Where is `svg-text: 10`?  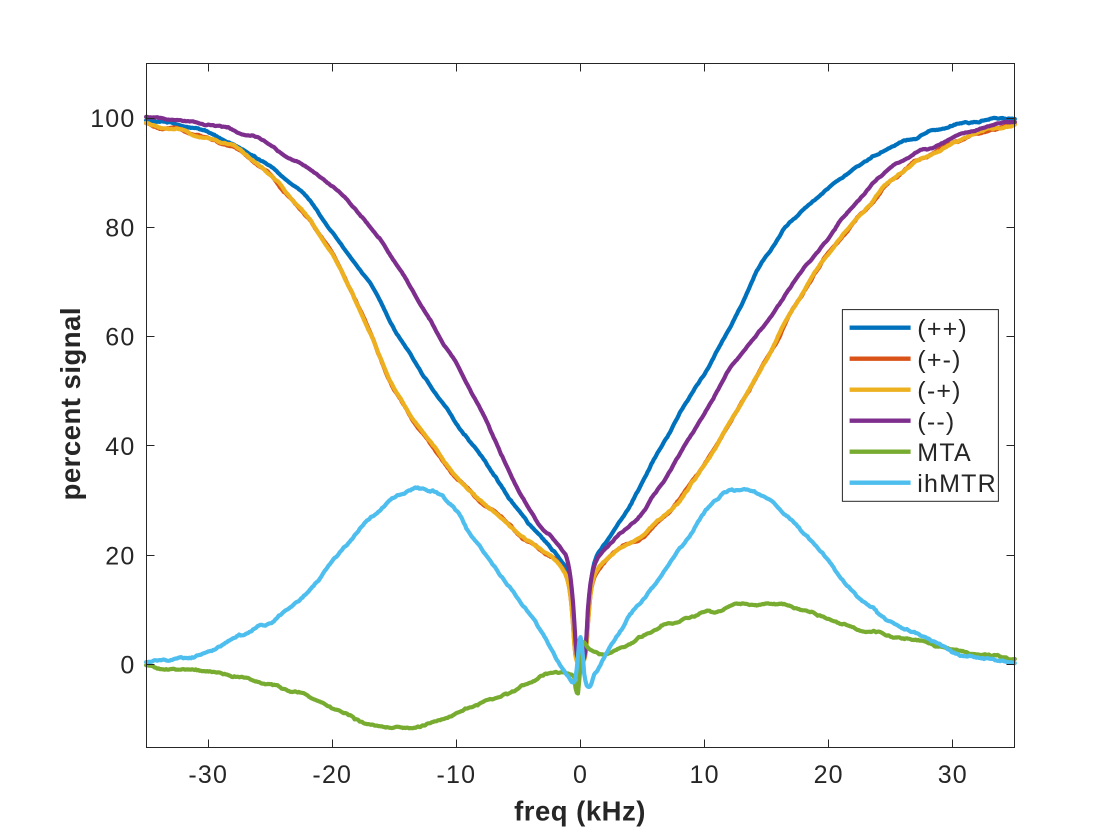 svg-text: 10 is located at coordinates (704, 775).